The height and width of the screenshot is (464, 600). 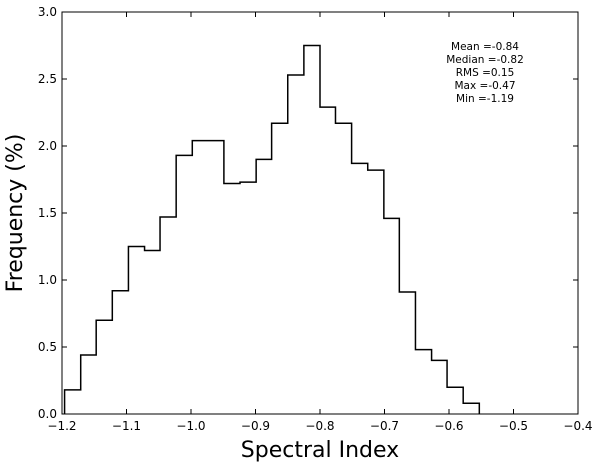 I want to click on x-tick-label: −0.7, so click(x=384, y=426).